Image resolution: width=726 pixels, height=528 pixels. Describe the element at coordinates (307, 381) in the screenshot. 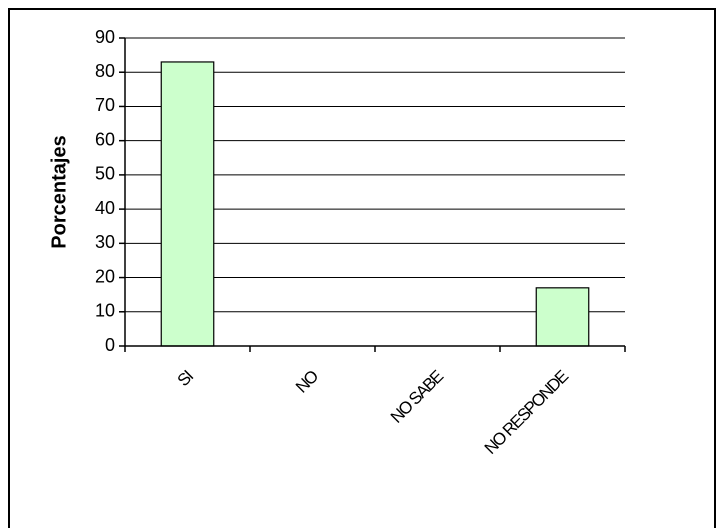

I see `x-category-label: NO` at that location.